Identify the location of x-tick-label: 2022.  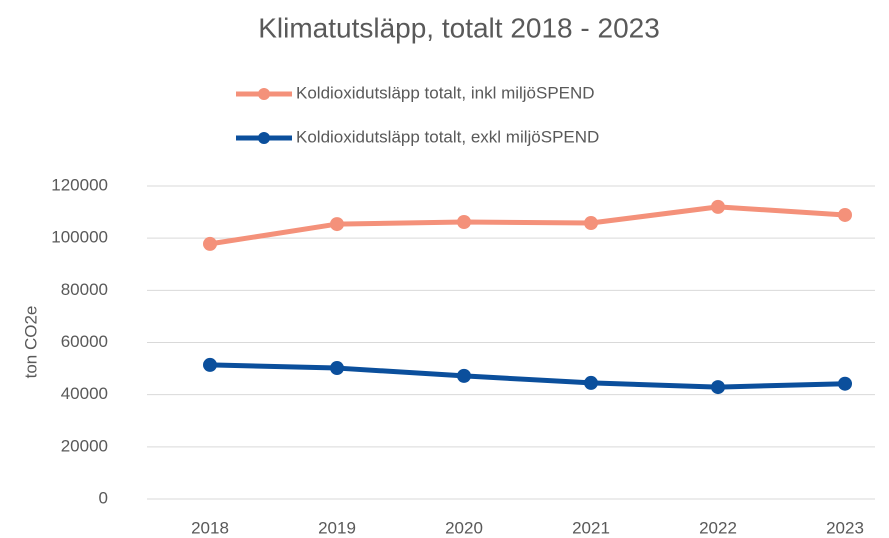
(718, 527).